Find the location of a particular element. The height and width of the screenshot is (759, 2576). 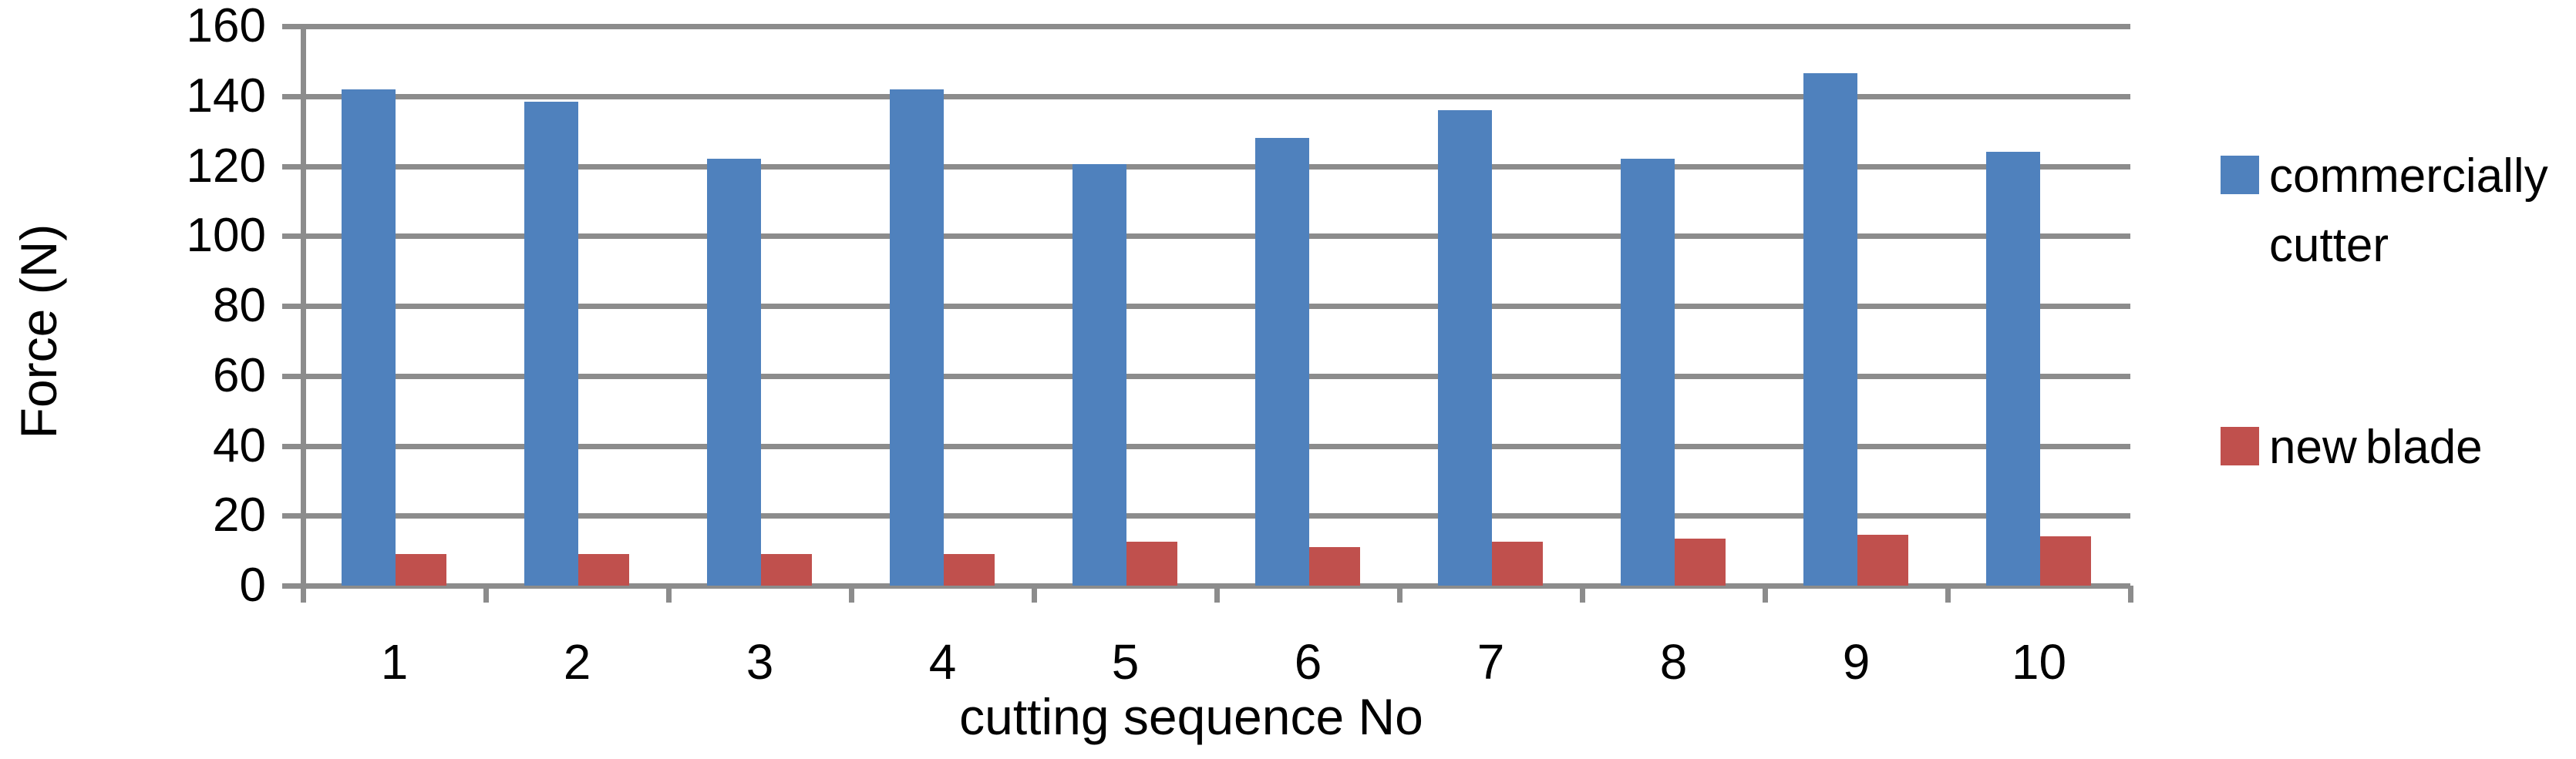

y-axis-label-20: 20 is located at coordinates (240, 515).